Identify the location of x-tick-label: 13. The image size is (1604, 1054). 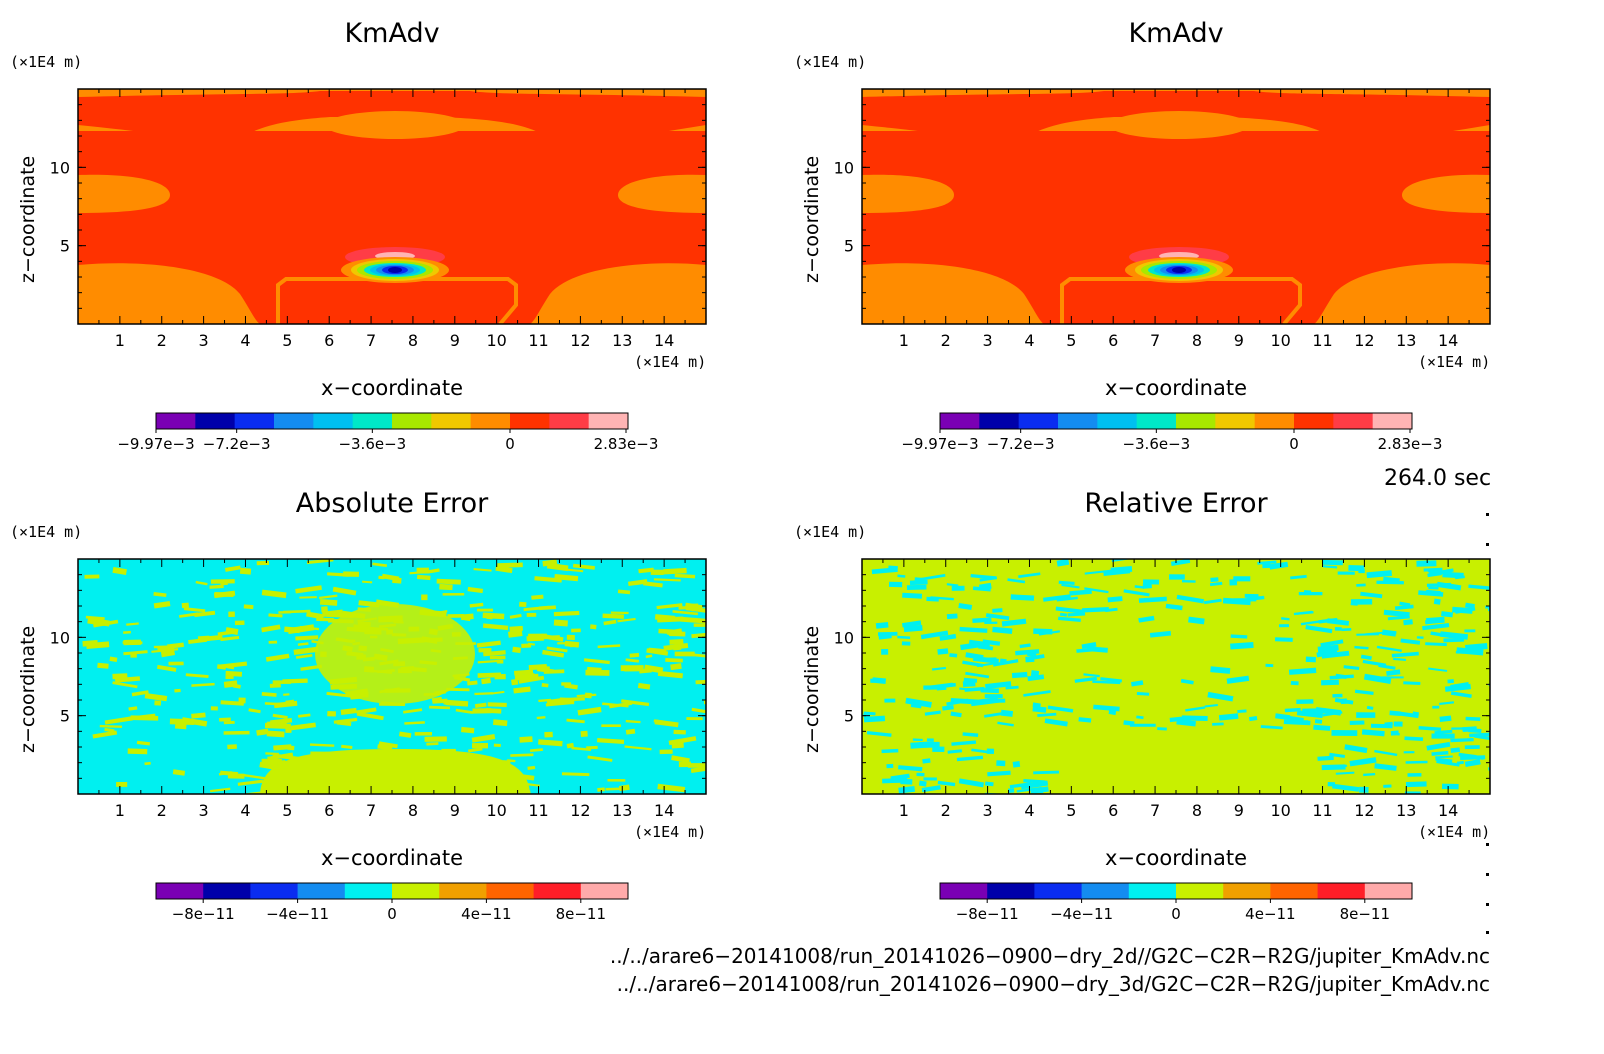
(1406, 810).